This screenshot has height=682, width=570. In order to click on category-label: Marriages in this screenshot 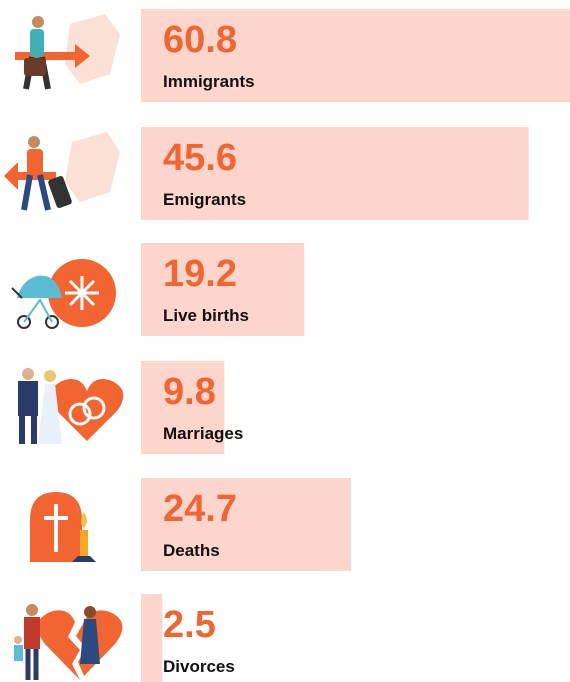, I will do `click(203, 433)`.